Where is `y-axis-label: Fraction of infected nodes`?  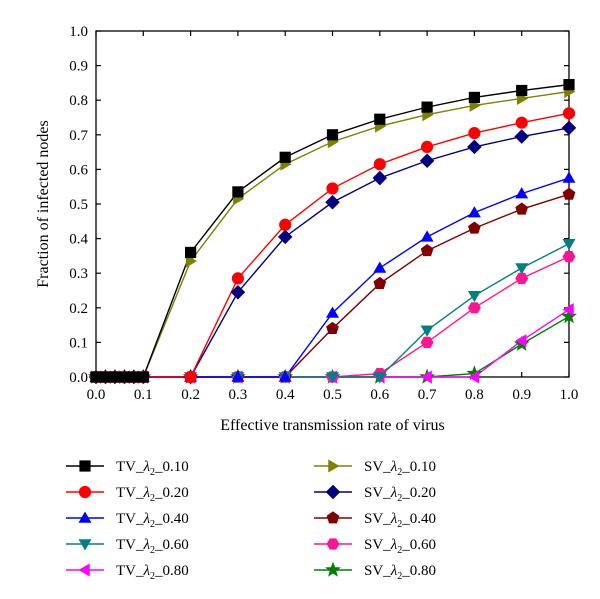 y-axis-label: Fraction of infected nodes is located at coordinates (43, 204).